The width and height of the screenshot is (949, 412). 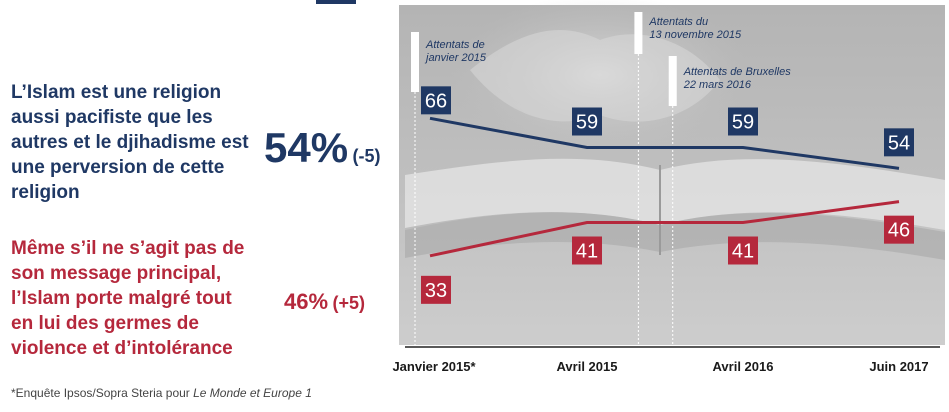 I want to click on footnote-source: Le Monde et Europe 1, so click(x=252, y=393).